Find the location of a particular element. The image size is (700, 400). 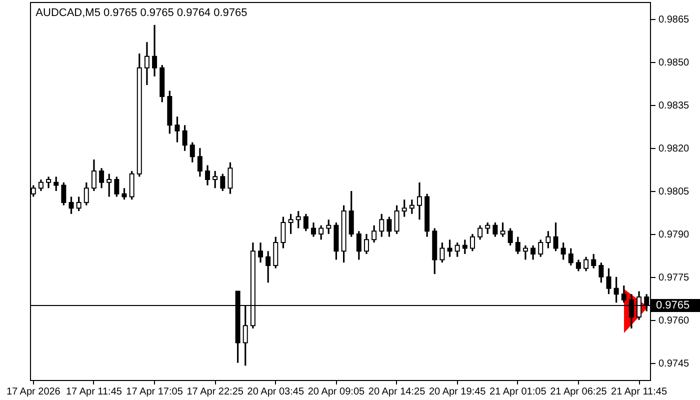

x-tick-label: 21 Apr 06:25 is located at coordinates (579, 392).